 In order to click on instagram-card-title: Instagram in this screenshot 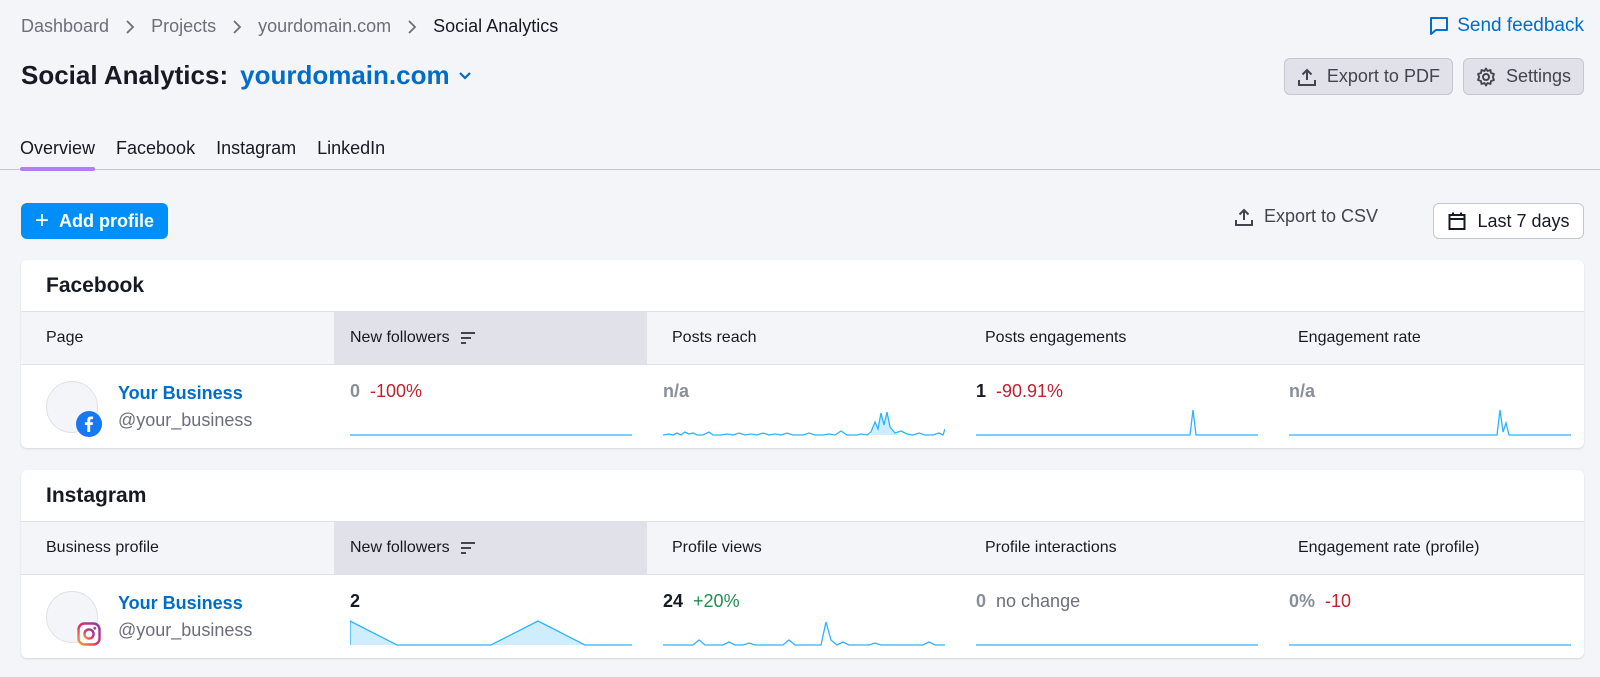, I will do `click(96, 495)`.